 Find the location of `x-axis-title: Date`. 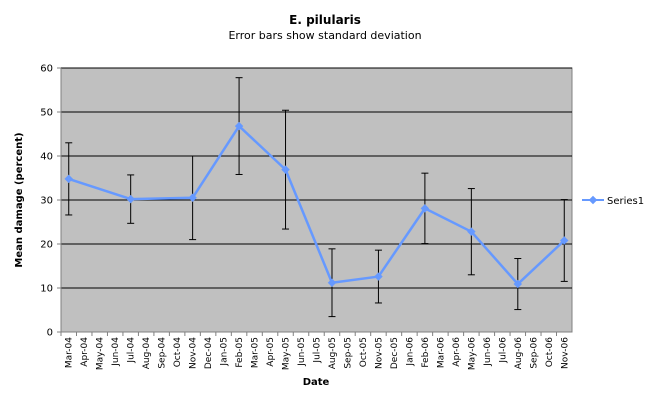

x-axis-title: Date is located at coordinates (316, 382).